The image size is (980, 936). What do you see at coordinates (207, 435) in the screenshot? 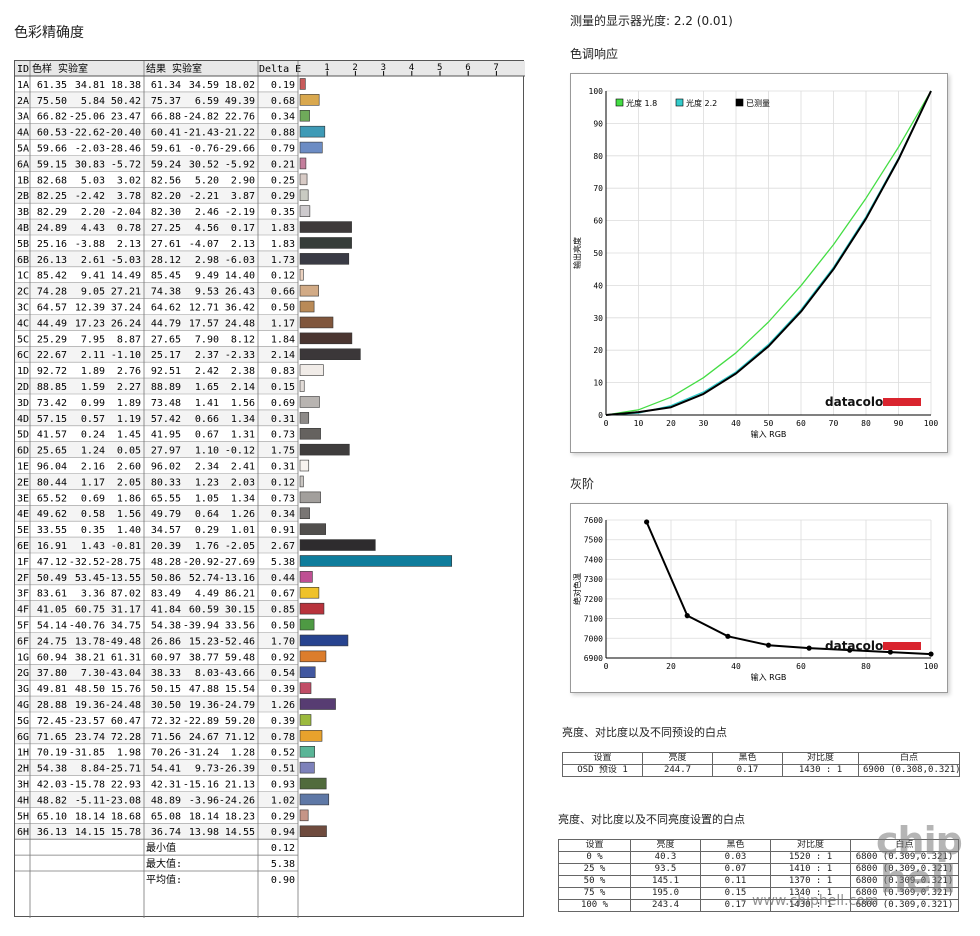
I see `measured-value: 0.67` at bounding box center [207, 435].